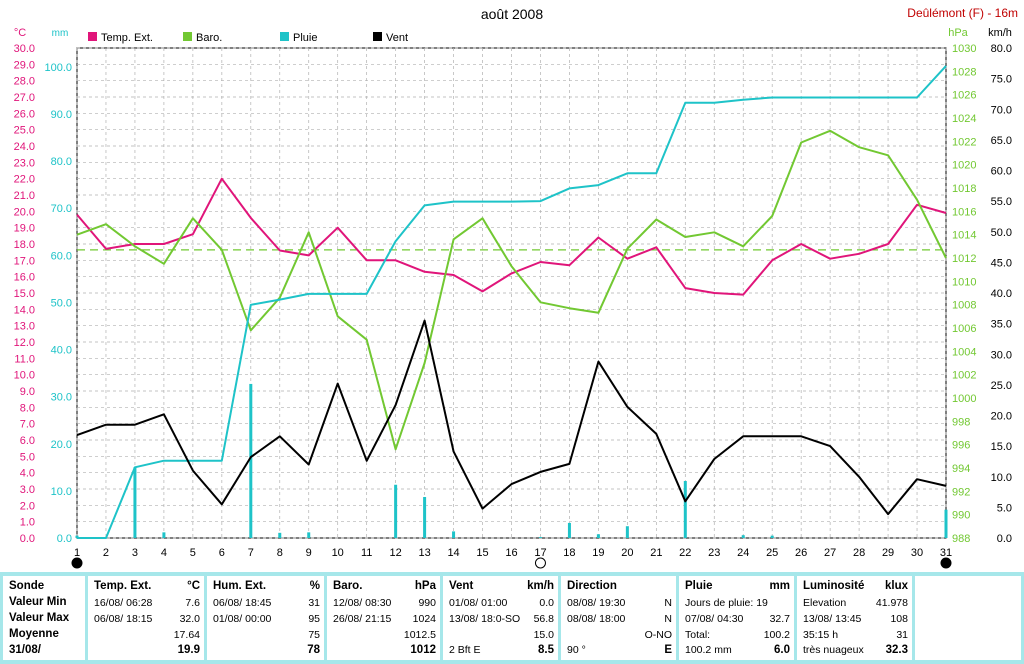 Image resolution: width=1024 pixels, height=664 pixels. Describe the element at coordinates (782, 650) in the screenshot. I see `rain-current: 6.0` at that location.